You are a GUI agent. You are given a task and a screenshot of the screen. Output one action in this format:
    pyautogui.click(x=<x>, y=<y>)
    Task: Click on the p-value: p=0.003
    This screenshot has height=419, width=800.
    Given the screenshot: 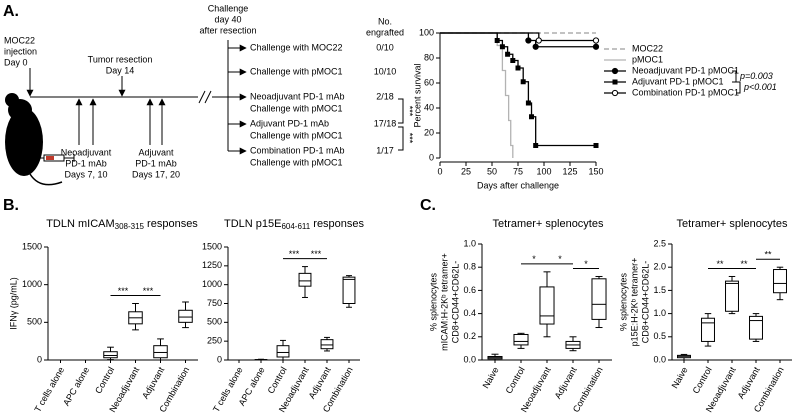 What is the action you would take?
    pyautogui.click(x=756, y=76)
    